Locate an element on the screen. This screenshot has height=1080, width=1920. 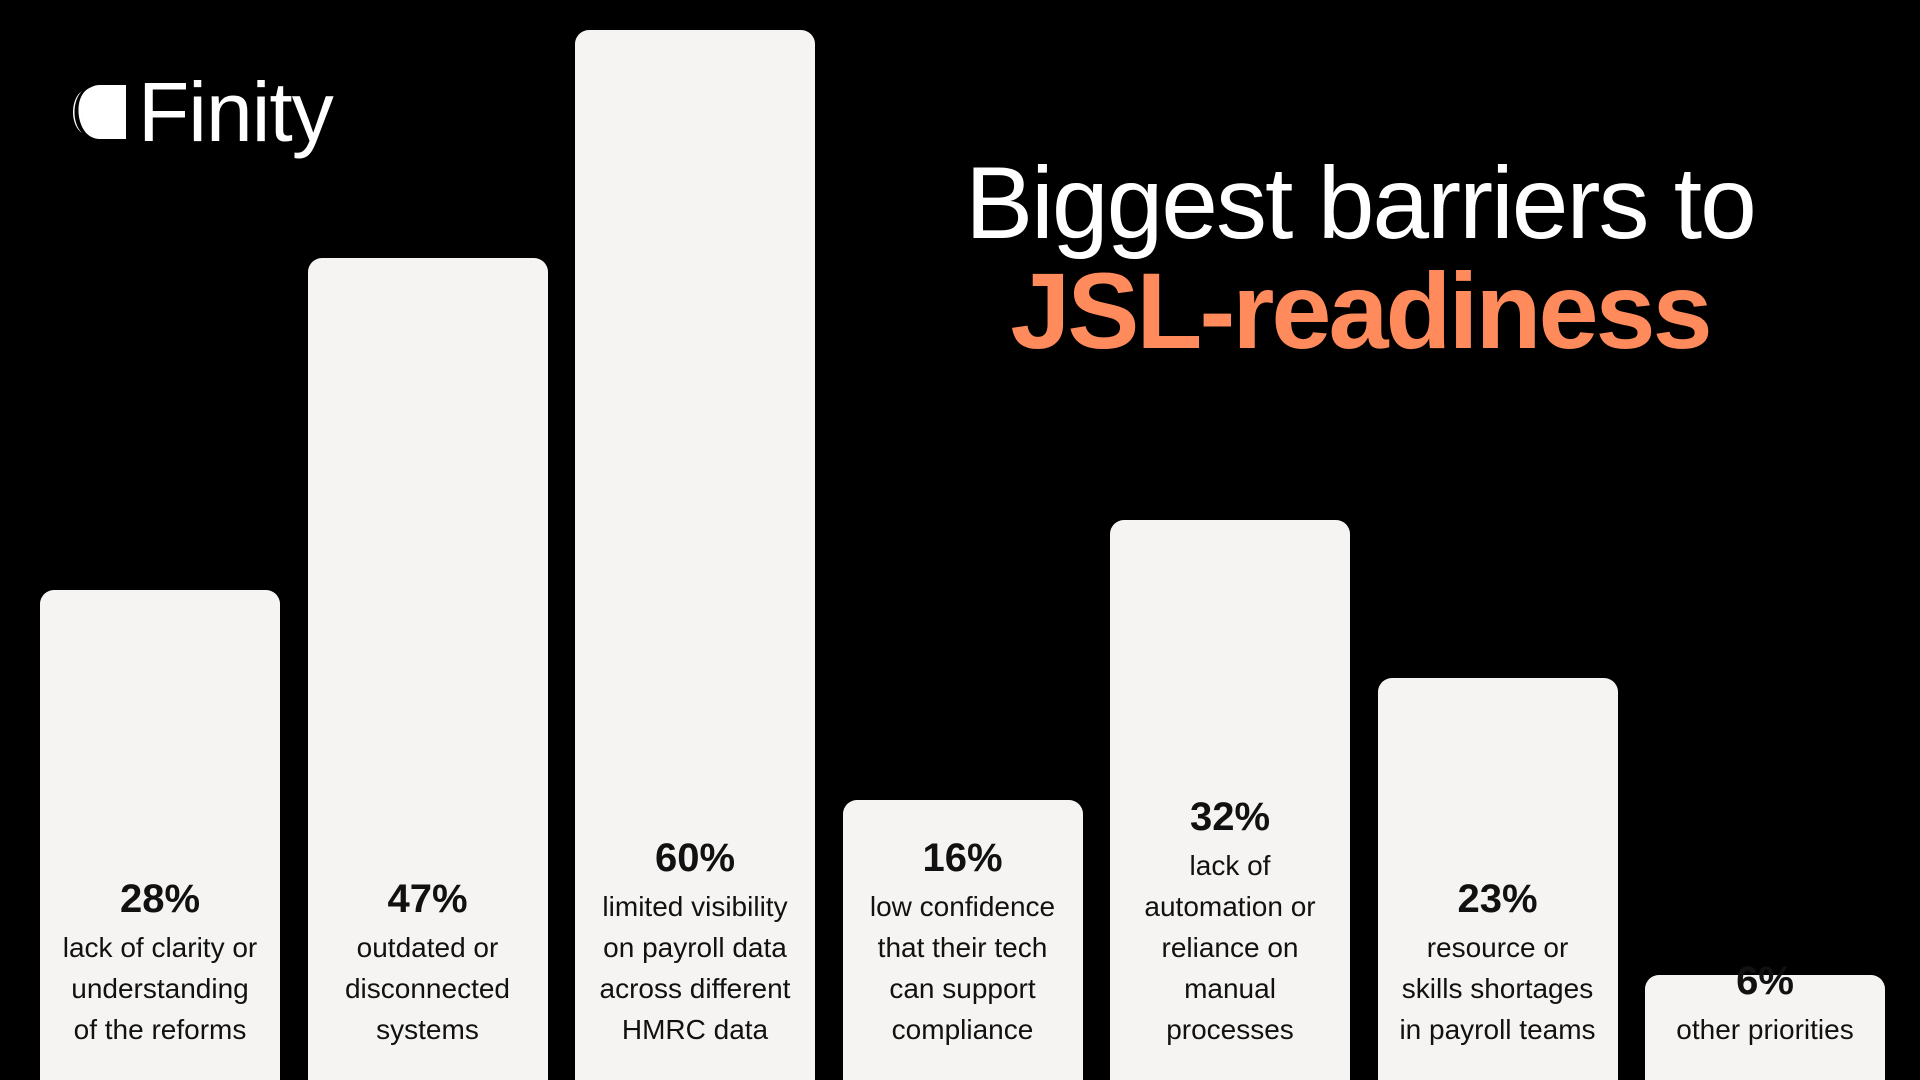
data-label: 28% is located at coordinates (160, 899).